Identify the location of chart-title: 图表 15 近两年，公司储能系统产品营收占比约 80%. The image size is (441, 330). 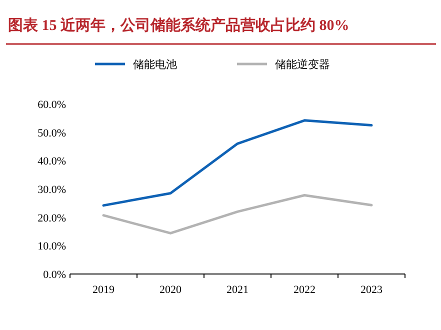
(179, 25).